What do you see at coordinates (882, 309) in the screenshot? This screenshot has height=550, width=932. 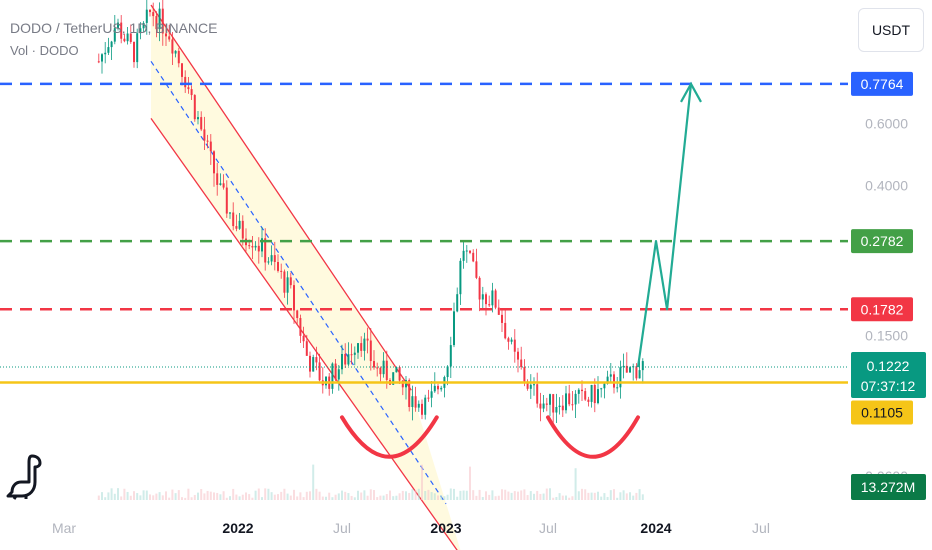 I see `level-tag-red: 0.1782` at bounding box center [882, 309].